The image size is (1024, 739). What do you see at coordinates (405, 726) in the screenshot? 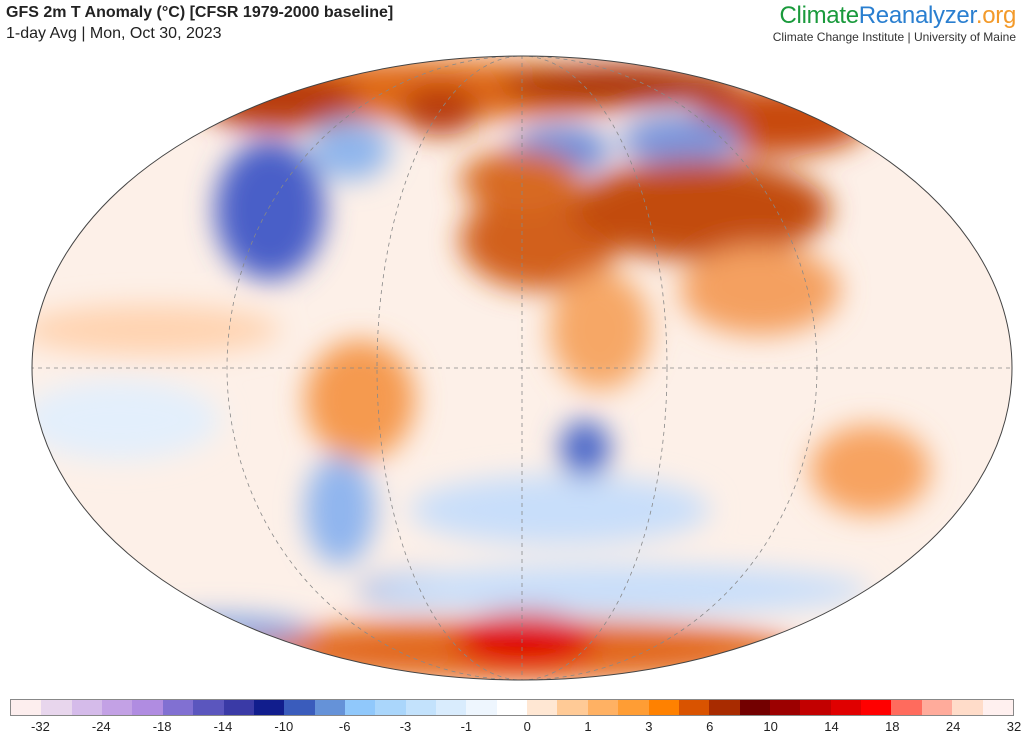
I see `colorbar-tick-label: -3` at bounding box center [405, 726].